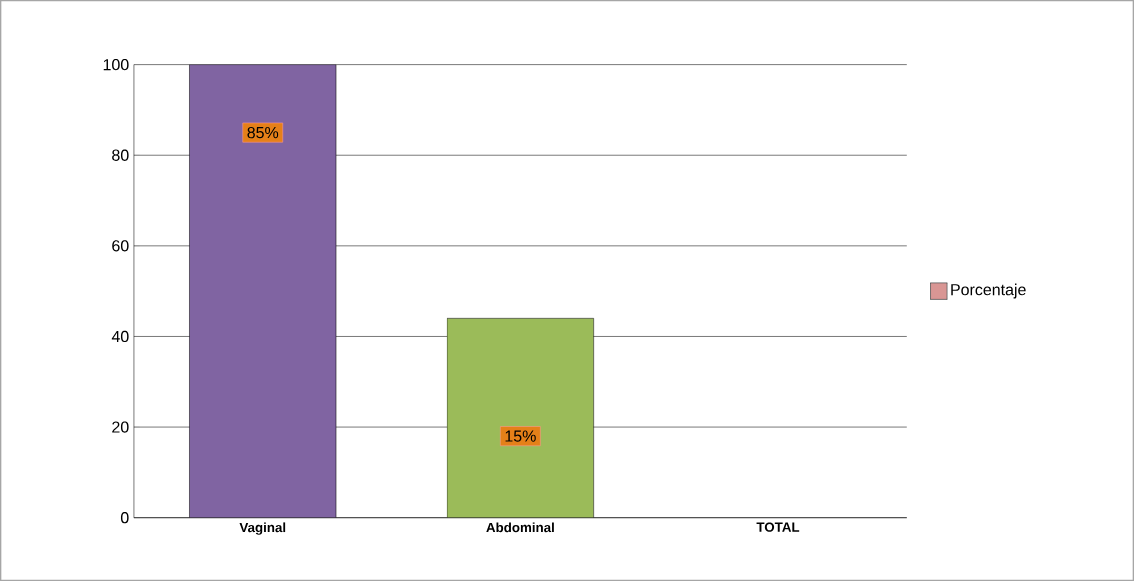 This screenshot has width=1134, height=581. What do you see at coordinates (520, 527) in the screenshot?
I see `x-tick-label: Abdominal` at bounding box center [520, 527].